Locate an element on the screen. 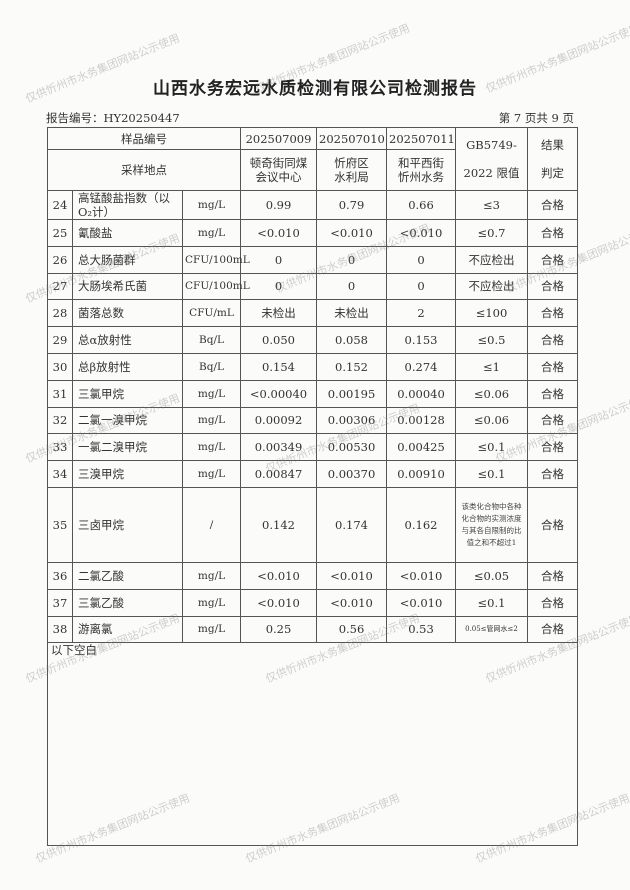  limit: ≤3 is located at coordinates (491, 205).